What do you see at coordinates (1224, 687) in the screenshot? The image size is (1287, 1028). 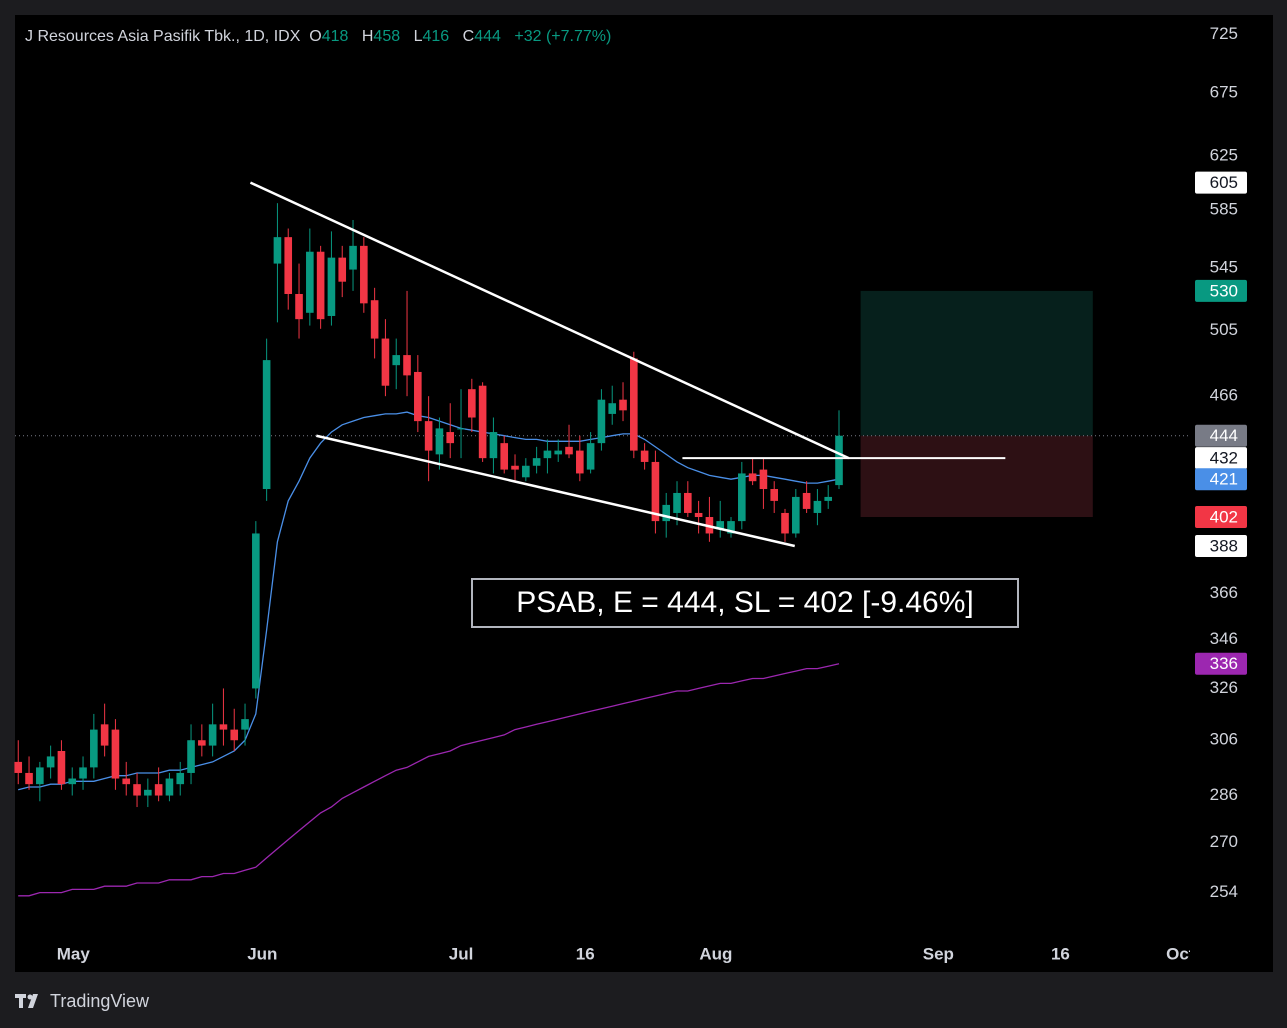 I see `y-tick-label: 326` at bounding box center [1224, 687].